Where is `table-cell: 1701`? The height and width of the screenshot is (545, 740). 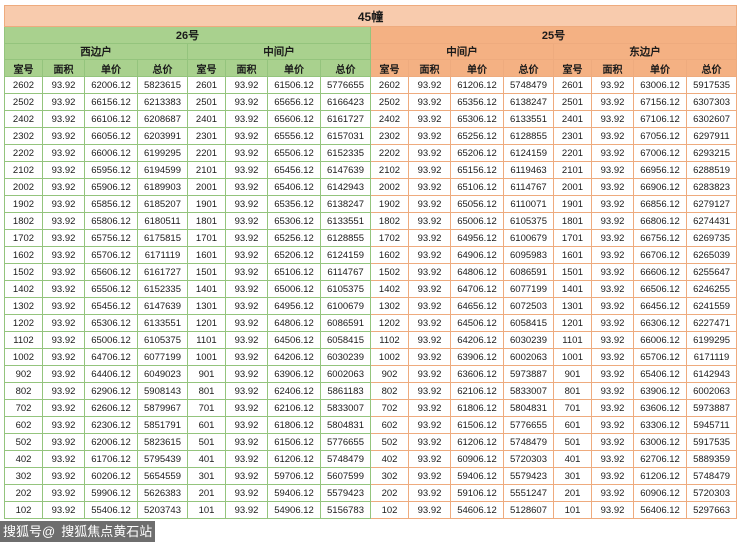 table-cell: 1701 is located at coordinates (572, 238).